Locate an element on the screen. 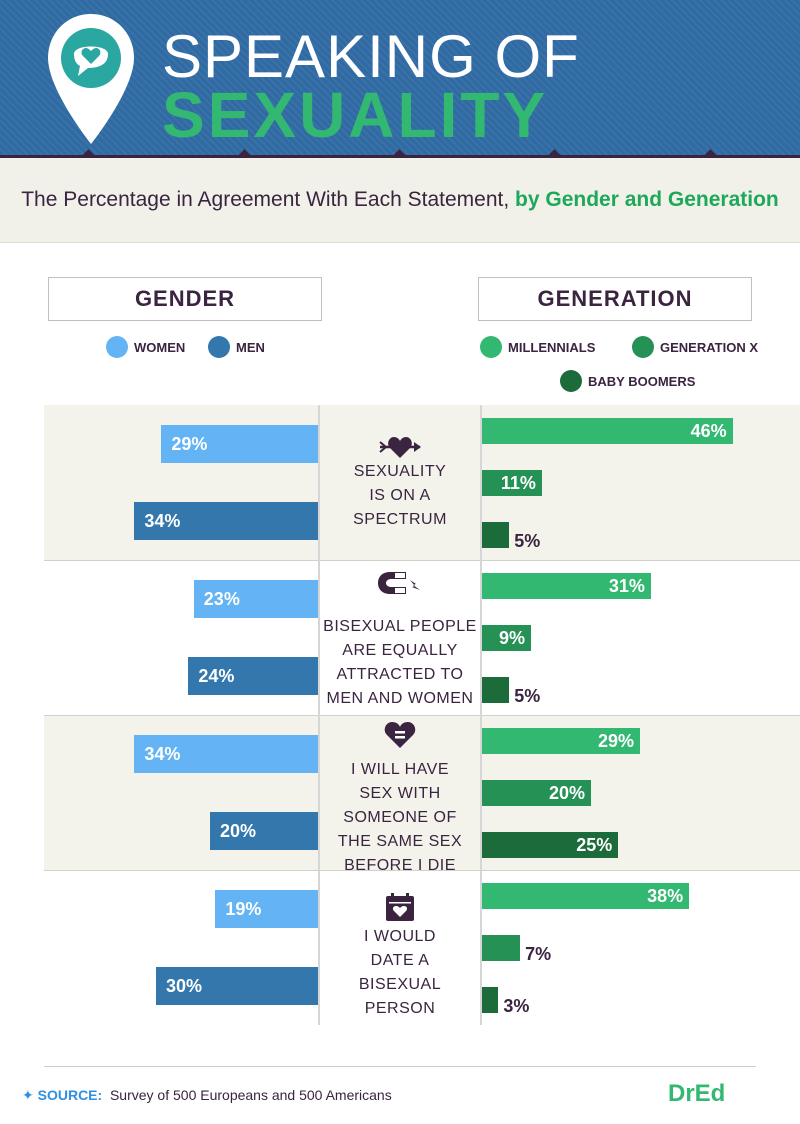  legend-item-women: WOMEN is located at coordinates (145, 347).